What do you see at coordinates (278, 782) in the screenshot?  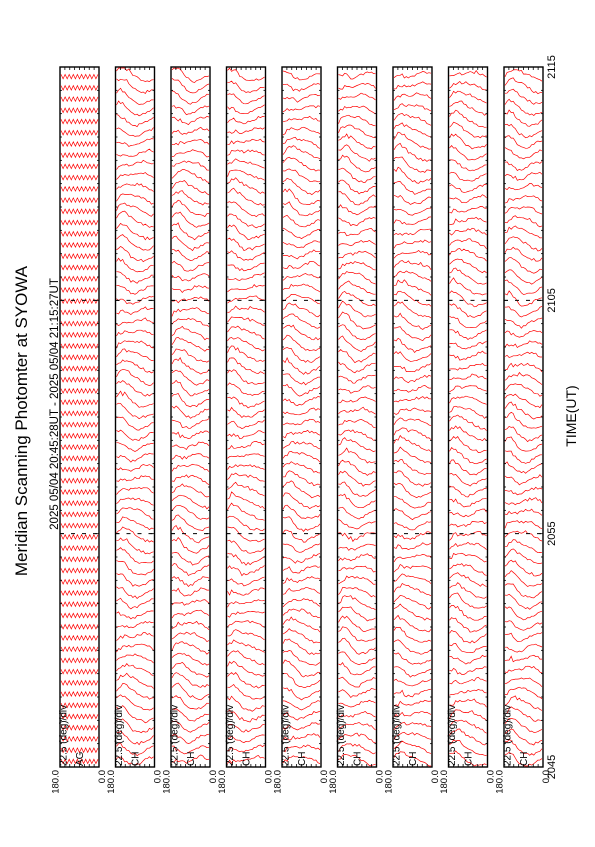 I see `y-top-label: 180.0` at bounding box center [278, 782].